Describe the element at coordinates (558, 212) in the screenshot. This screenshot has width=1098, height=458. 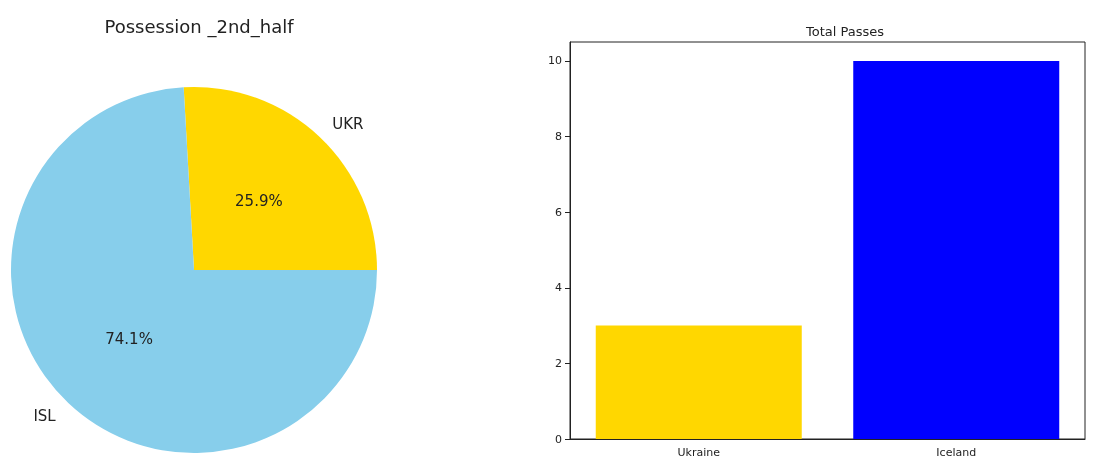
I see `y-tick-label: 6` at that location.